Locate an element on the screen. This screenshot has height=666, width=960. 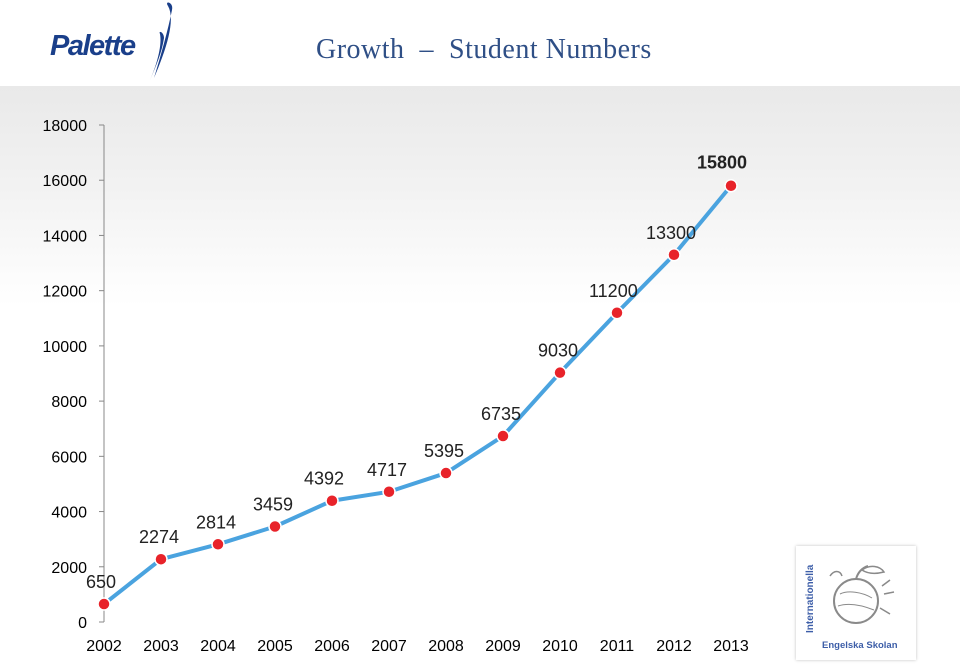
x-tick-label: 2011 is located at coordinates (617, 646).